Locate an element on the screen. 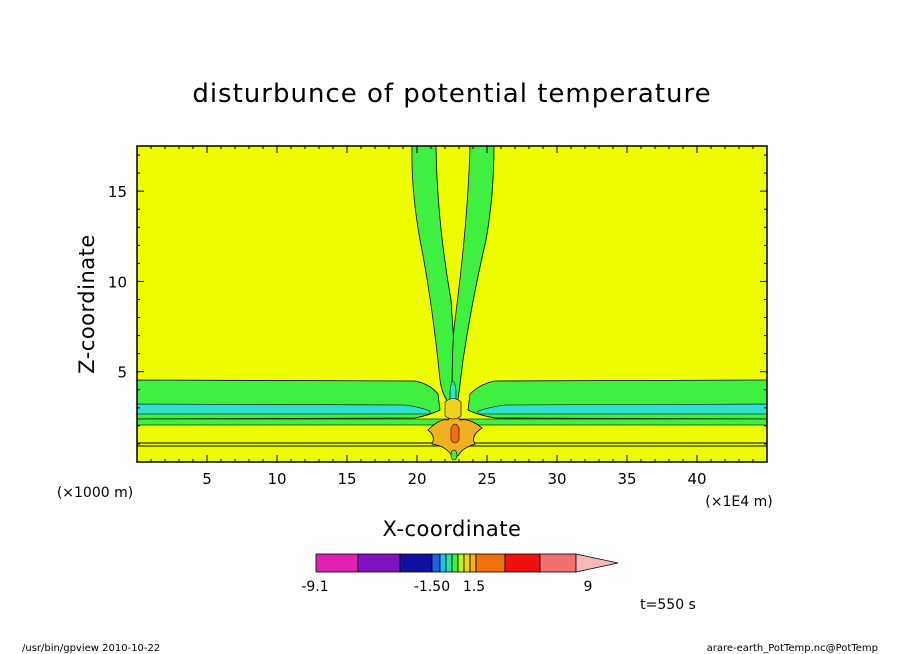 The height and width of the screenshot is (654, 904). x-tick-label: 10 is located at coordinates (276, 479).